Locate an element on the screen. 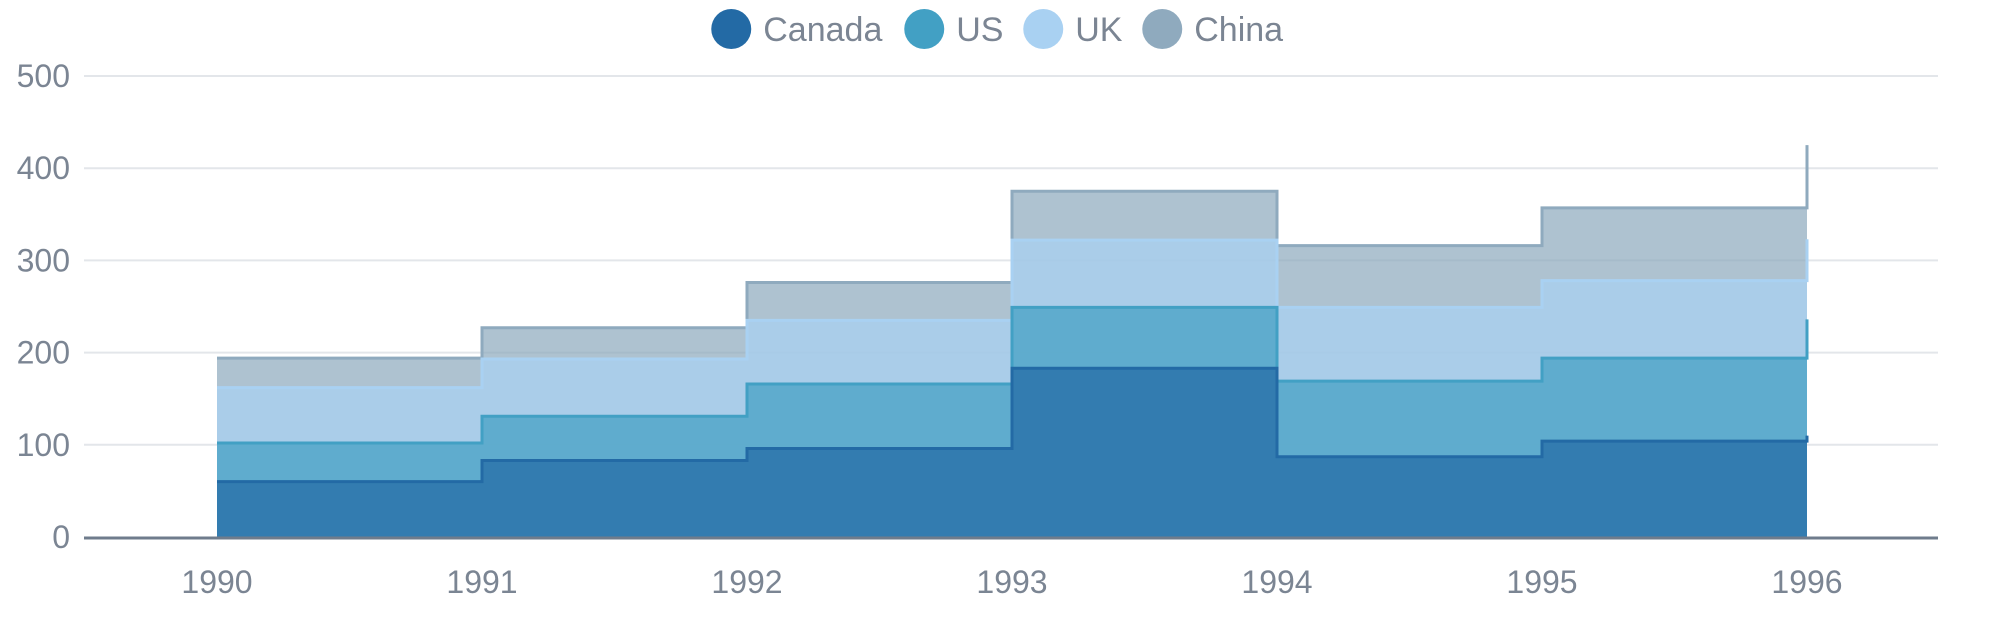  x-tick-label: 1995 is located at coordinates (1541, 582).